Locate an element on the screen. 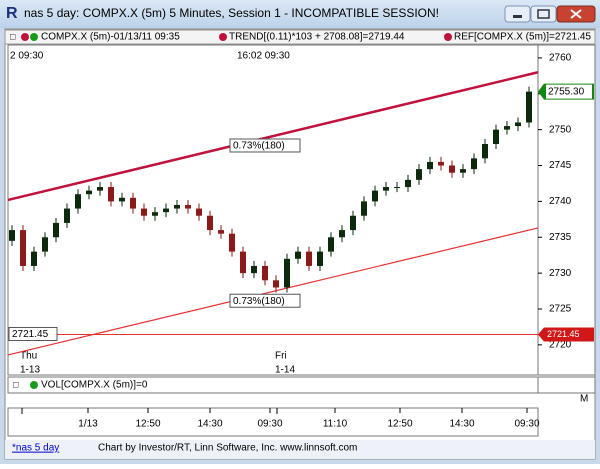 The height and width of the screenshot is (469, 600). last-price-label: 2755.30 is located at coordinates (566, 91).